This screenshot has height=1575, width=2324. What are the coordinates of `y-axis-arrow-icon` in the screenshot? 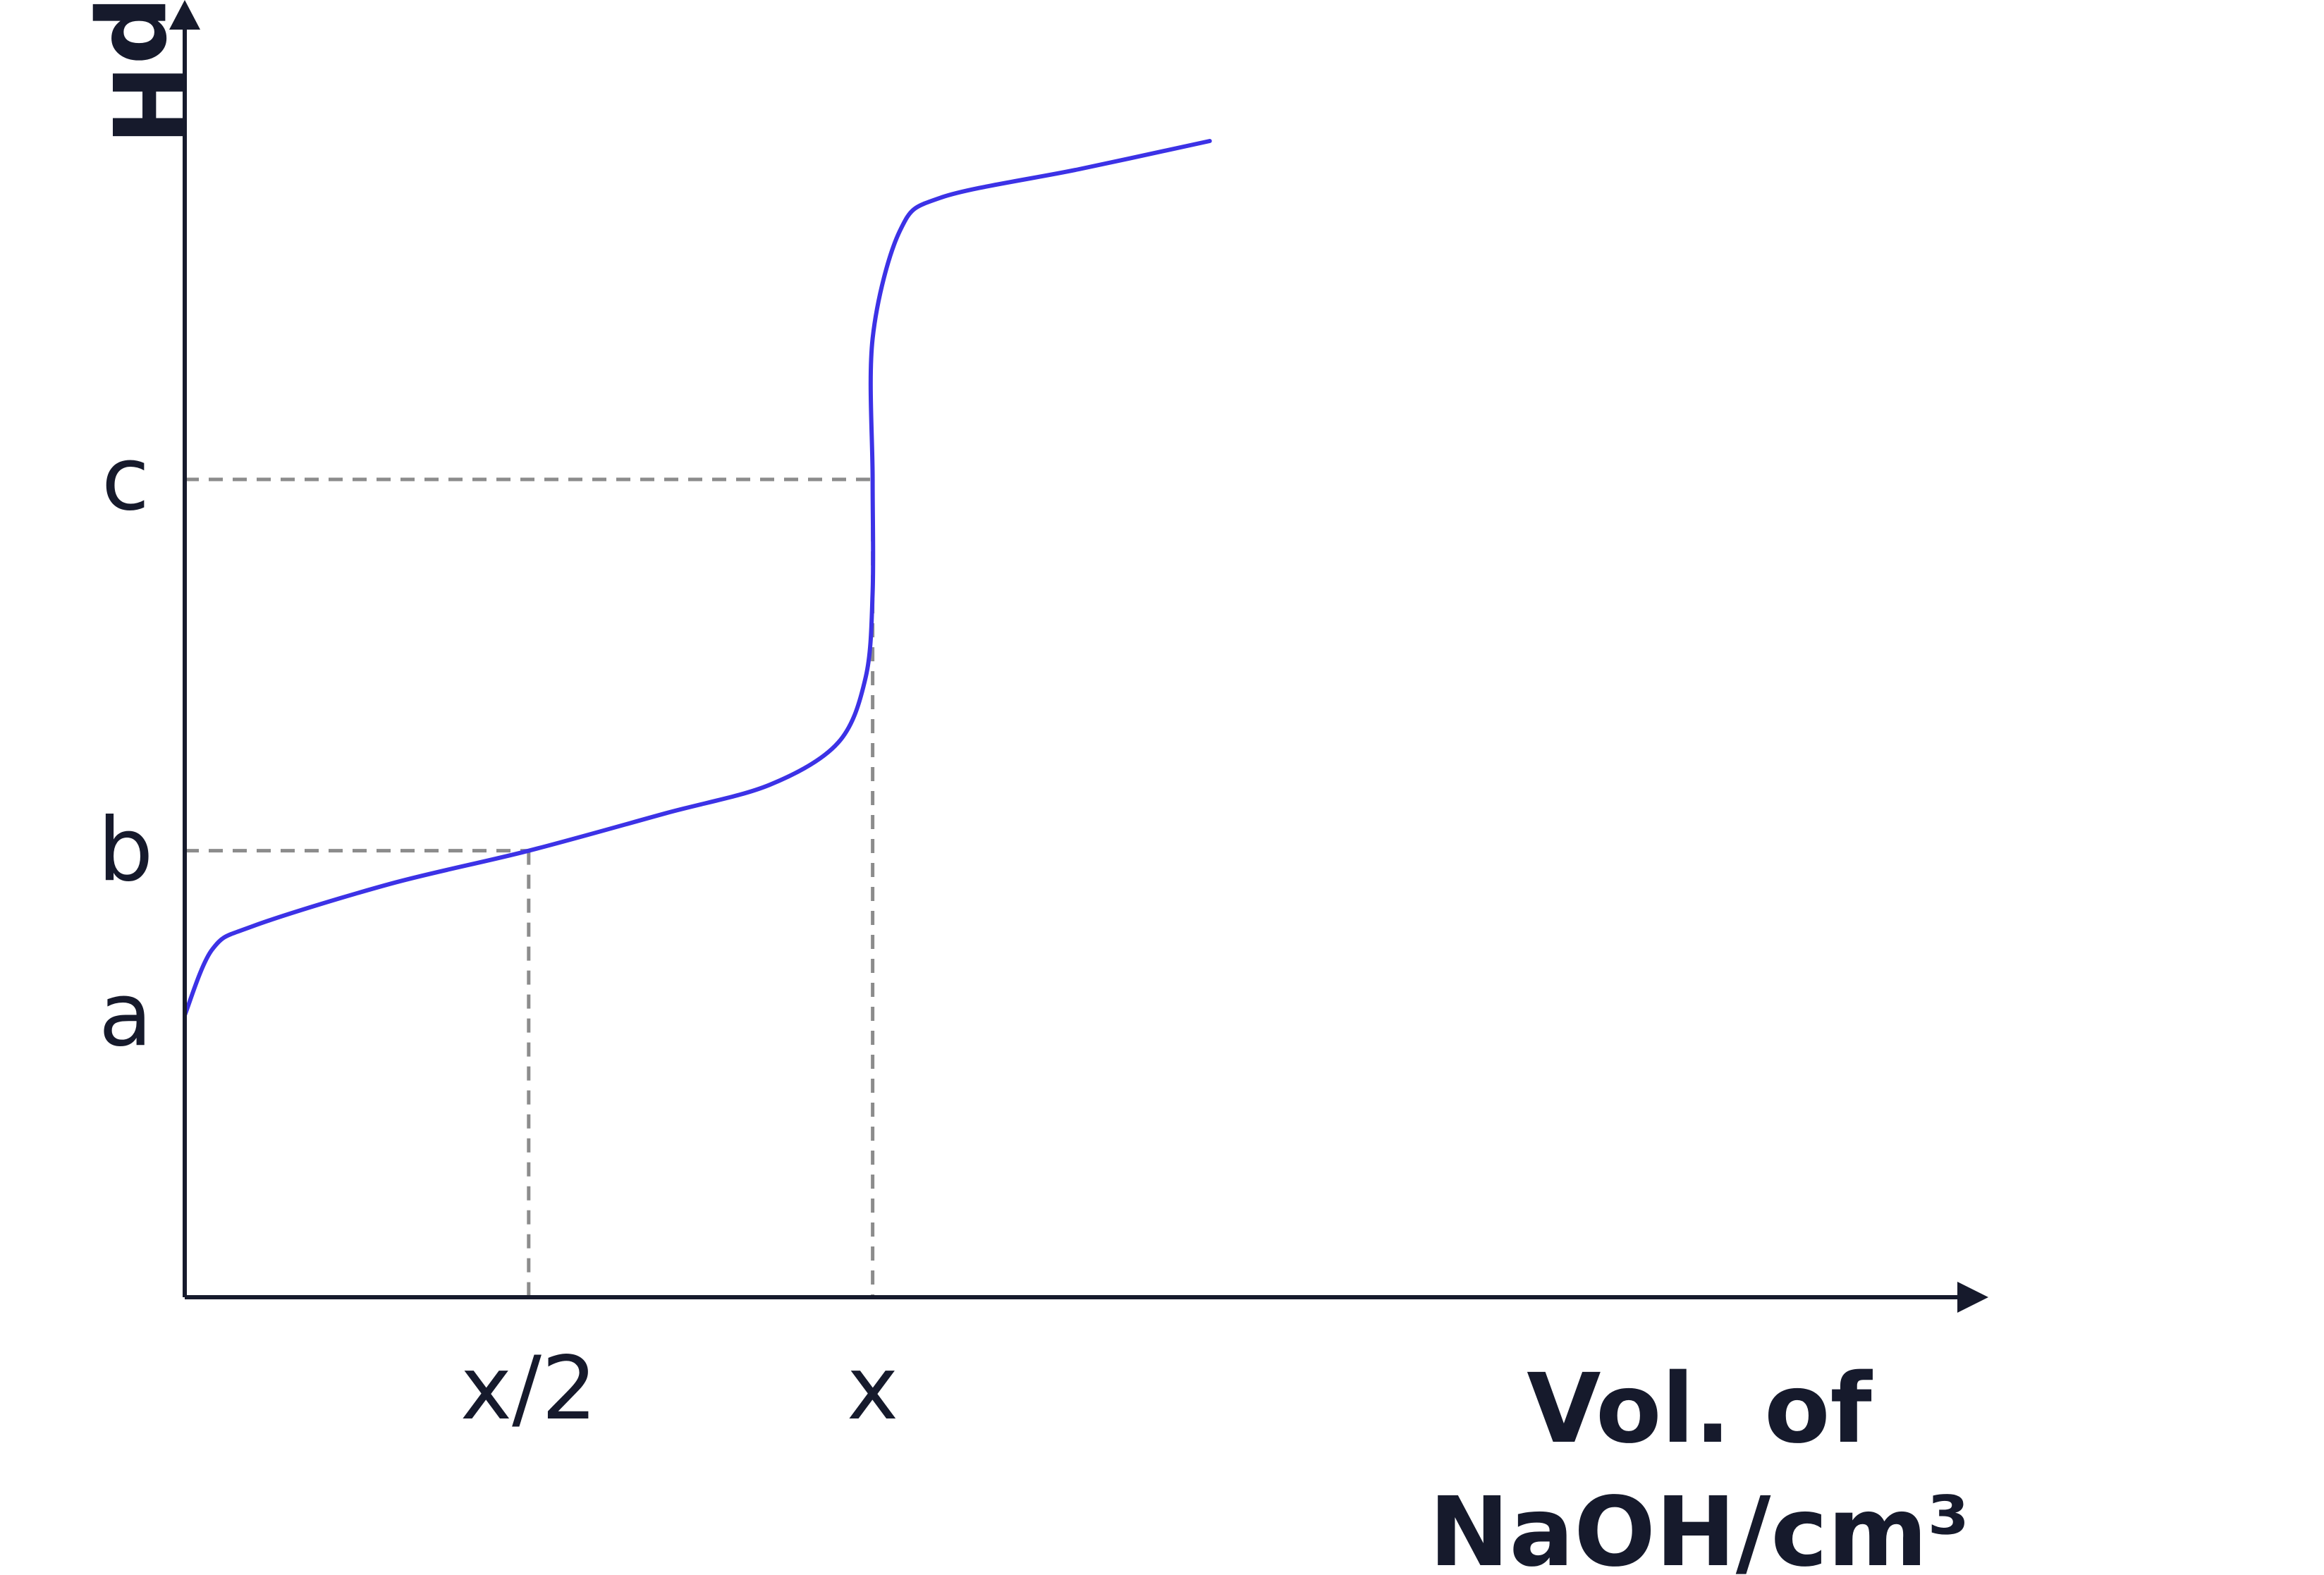 It's located at (184, 15).